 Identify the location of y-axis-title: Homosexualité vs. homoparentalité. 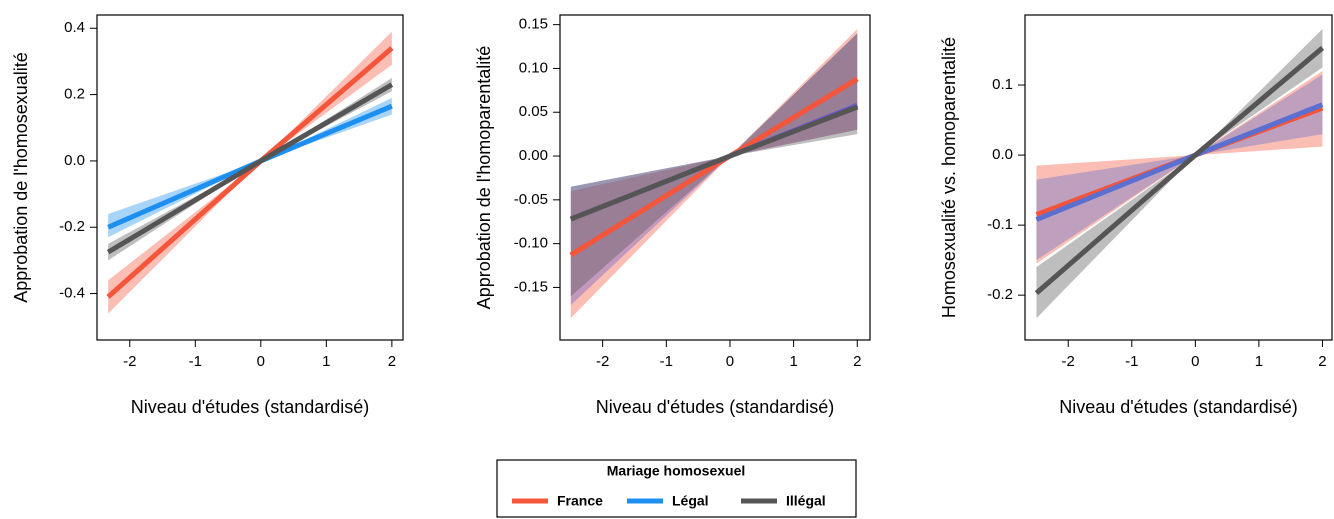
(949, 177).